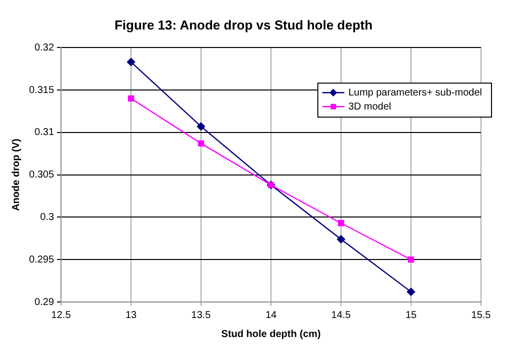  I want to click on x-tick-label: 15.5, so click(481, 315).